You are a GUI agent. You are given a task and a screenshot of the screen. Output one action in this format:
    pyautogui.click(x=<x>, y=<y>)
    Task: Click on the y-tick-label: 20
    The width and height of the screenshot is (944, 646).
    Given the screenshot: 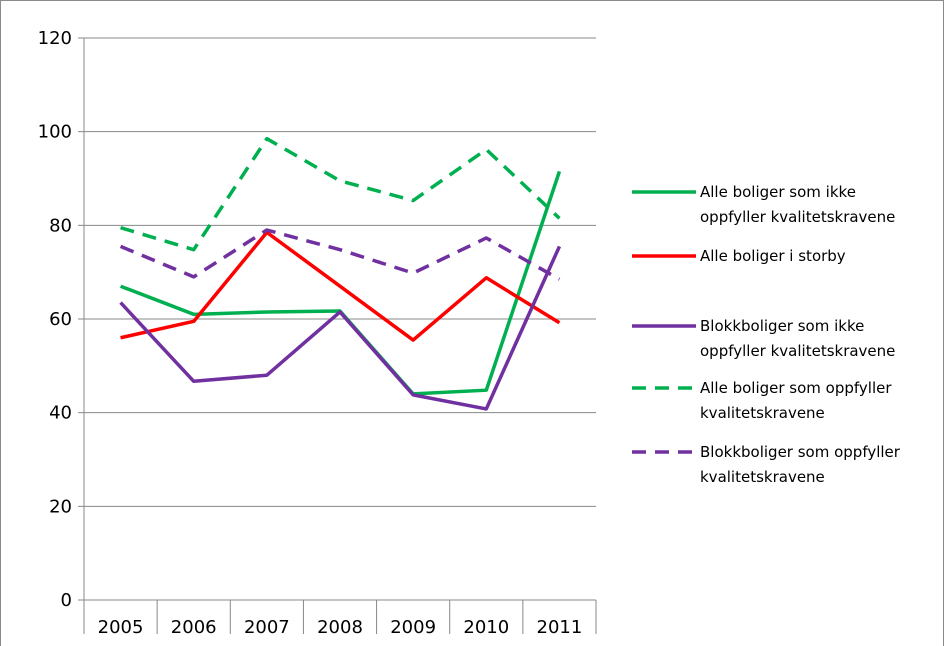 What is the action you would take?
    pyautogui.click(x=60, y=506)
    